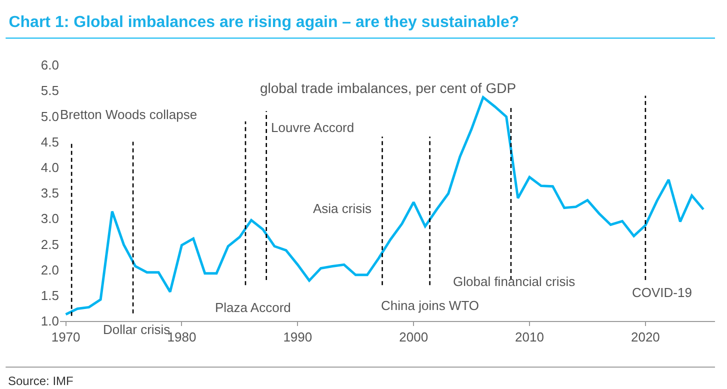  What do you see at coordinates (65, 337) in the screenshot?
I see `x-tick-label: 1970` at bounding box center [65, 337].